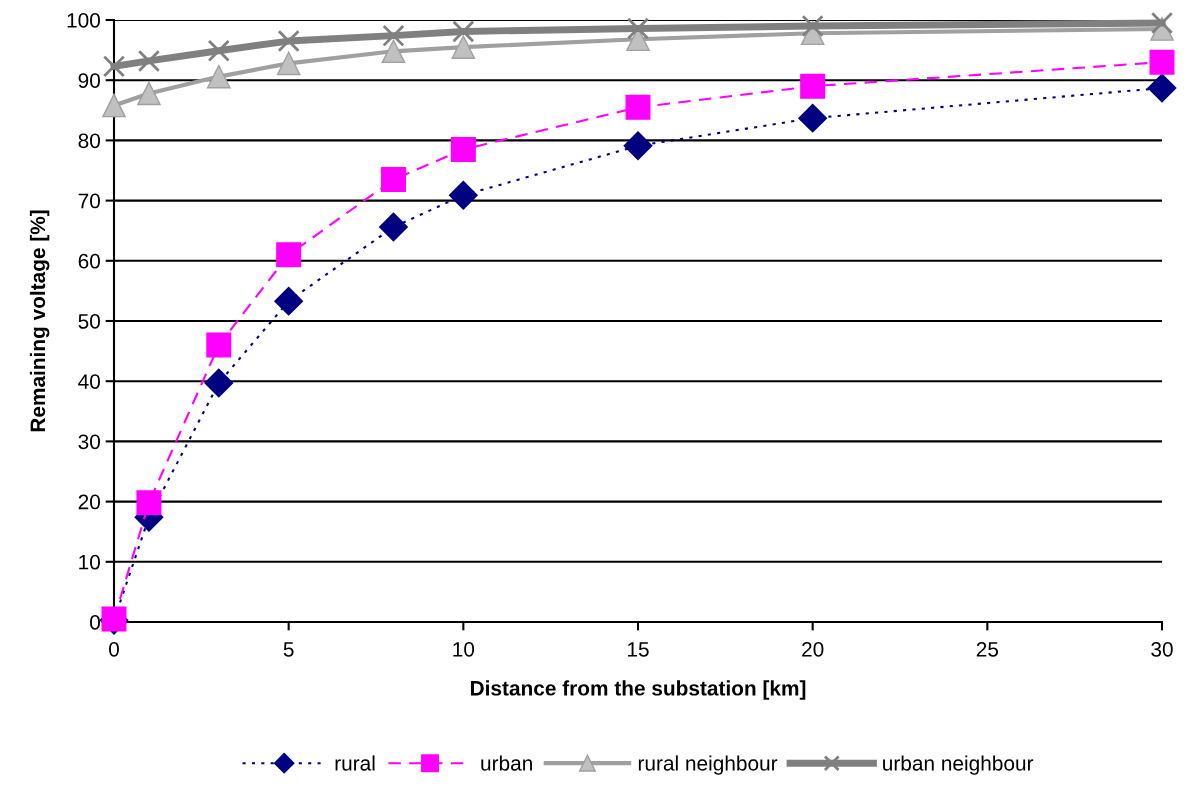 The height and width of the screenshot is (798, 1189). What do you see at coordinates (355, 763) in the screenshot?
I see `legend-label: rural` at bounding box center [355, 763].